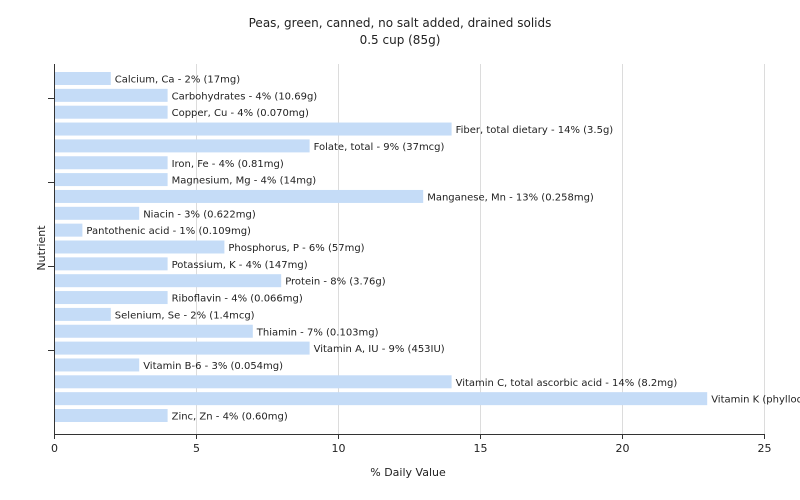 This screenshot has width=800, height=500. Describe the element at coordinates (379, 349) in the screenshot. I see `bar-label: Vitamin A, IU - 9% (453IU)` at that location.